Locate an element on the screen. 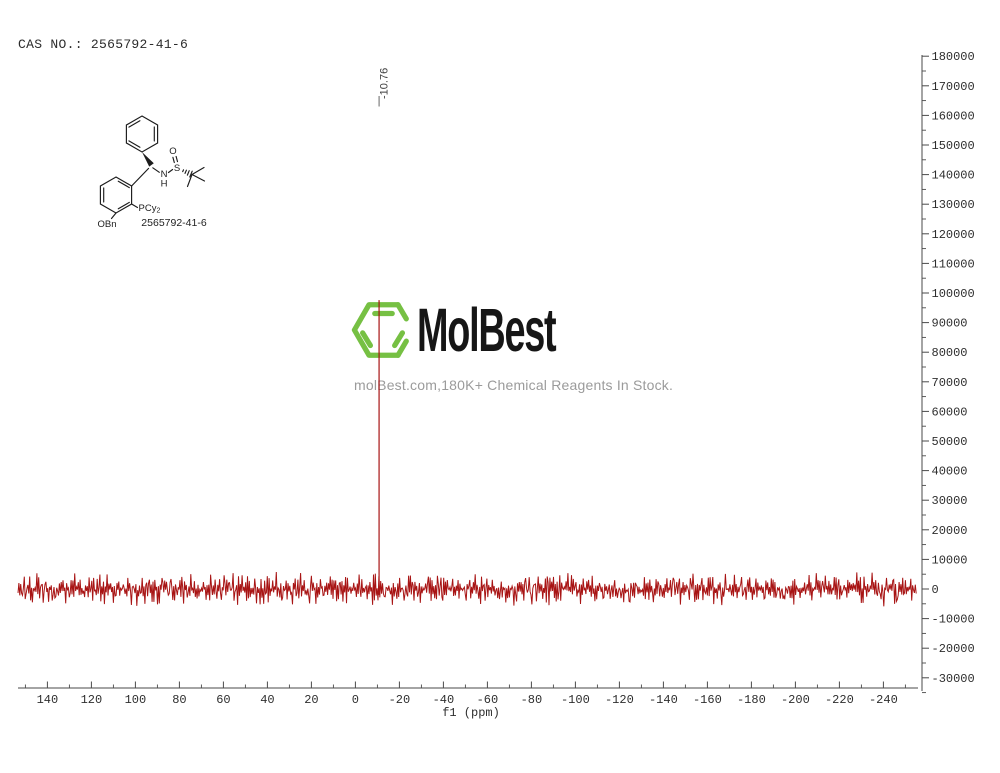  obn-label: OBn is located at coordinates (106, 224).